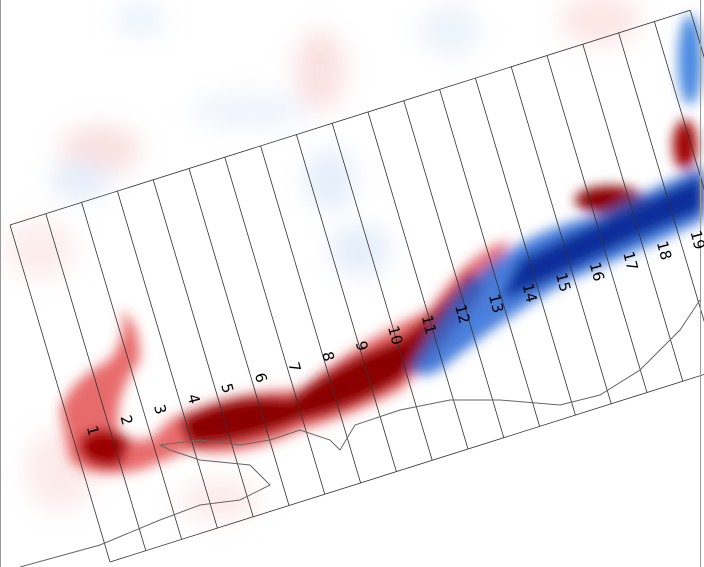  What do you see at coordinates (695, 239) in the screenshot?
I see `transect-label: 19` at bounding box center [695, 239].